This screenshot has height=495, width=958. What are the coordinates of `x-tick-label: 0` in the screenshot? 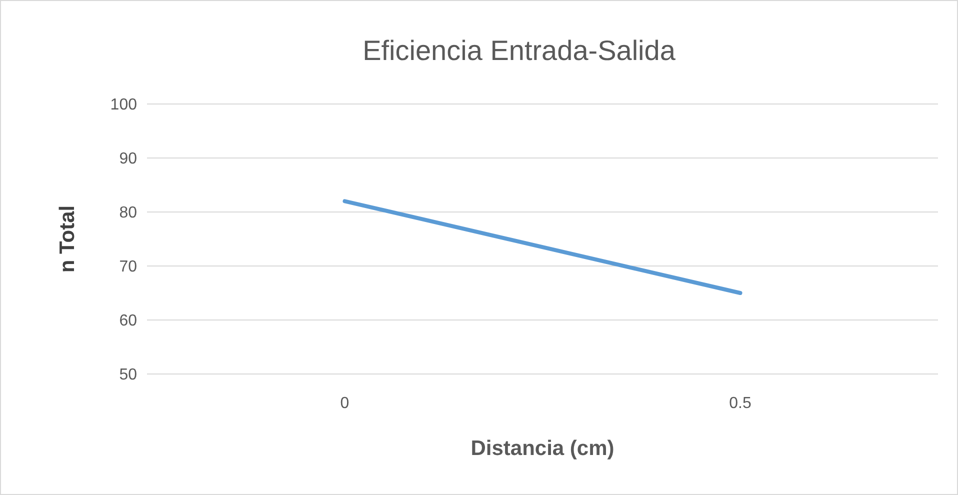 It's located at (345, 403).